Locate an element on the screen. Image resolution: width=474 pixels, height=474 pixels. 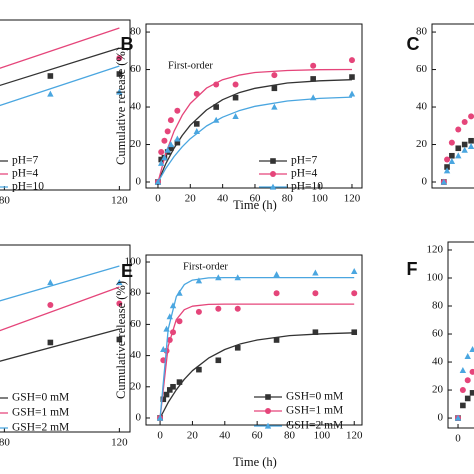
x-tick-label: 20 is located at coordinates (191, 199).